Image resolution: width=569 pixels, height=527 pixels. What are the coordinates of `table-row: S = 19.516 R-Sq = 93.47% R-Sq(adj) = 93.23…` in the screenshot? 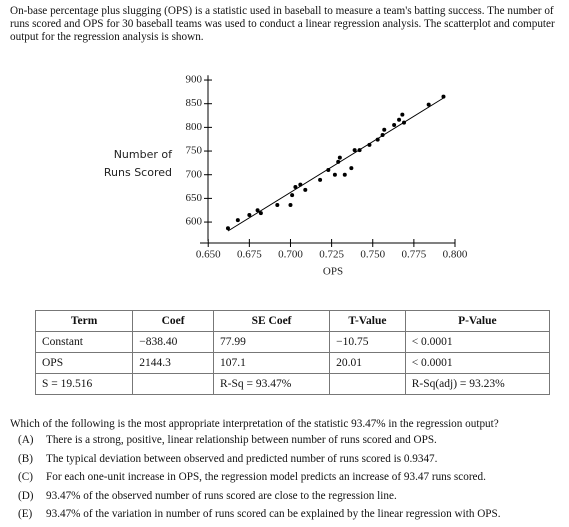 It's located at (292, 384).